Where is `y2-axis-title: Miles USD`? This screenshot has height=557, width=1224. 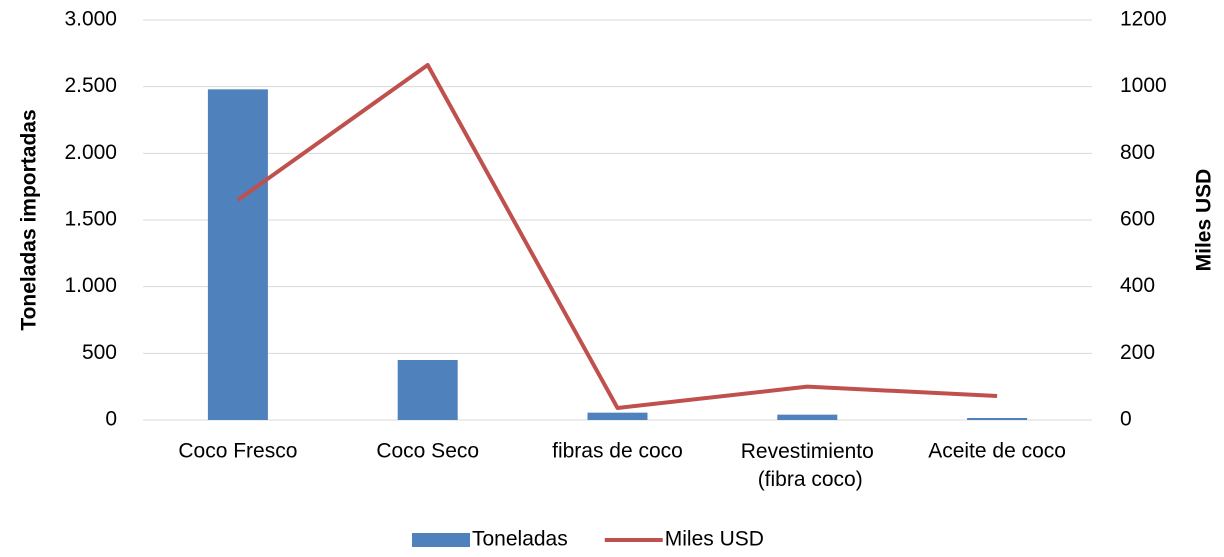 y2-axis-title: Miles USD is located at coordinates (1204, 220).